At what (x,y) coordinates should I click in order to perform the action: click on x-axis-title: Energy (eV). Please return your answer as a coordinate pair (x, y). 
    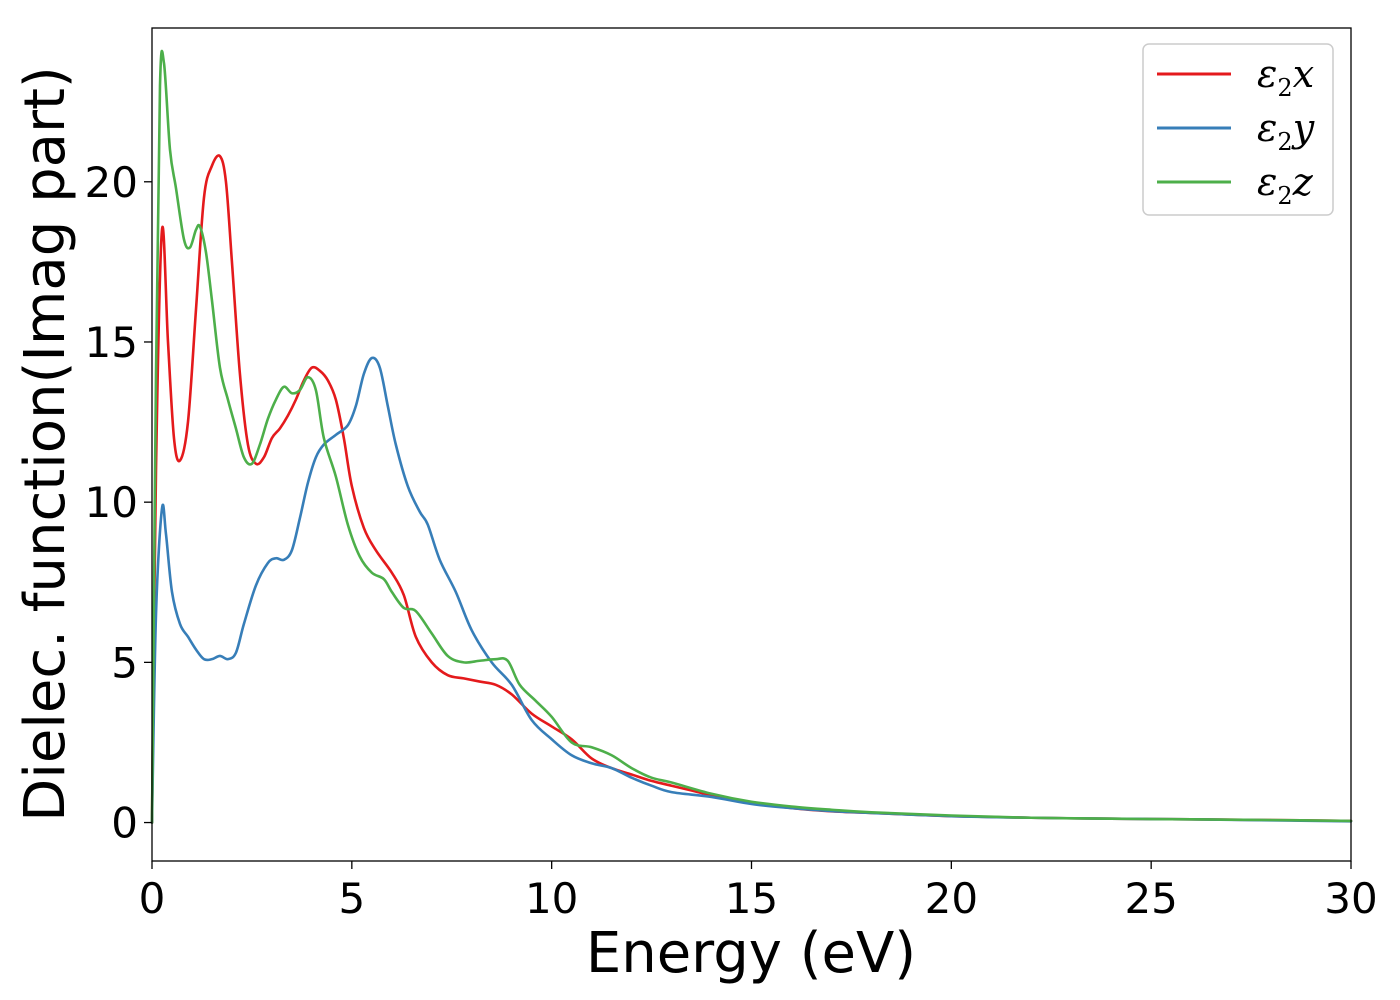
    Looking at the image, I should click on (751, 953).